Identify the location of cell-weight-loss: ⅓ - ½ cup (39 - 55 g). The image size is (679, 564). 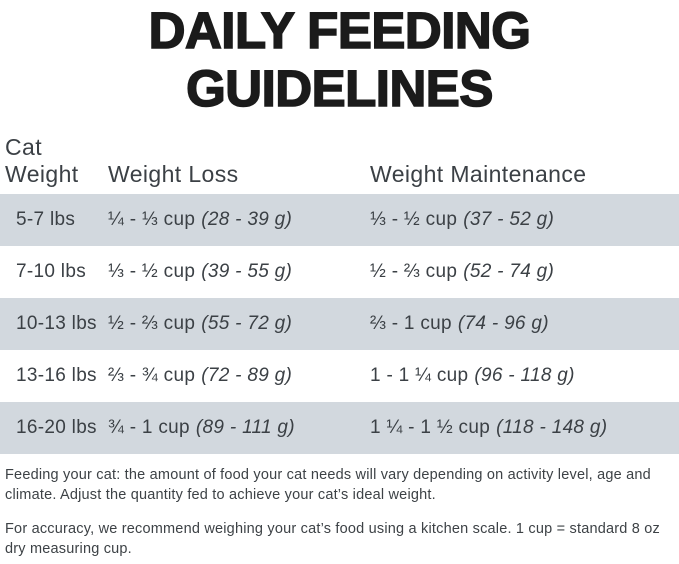
(239, 272).